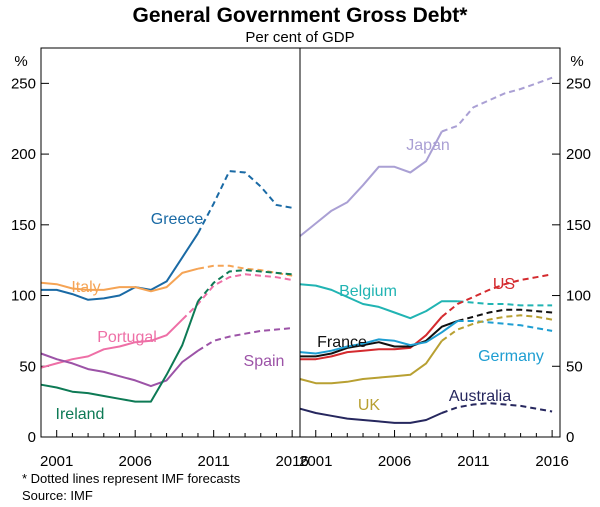  Describe the element at coordinates (574, 366) in the screenshot. I see `right-y-tick-label: 50` at that location.